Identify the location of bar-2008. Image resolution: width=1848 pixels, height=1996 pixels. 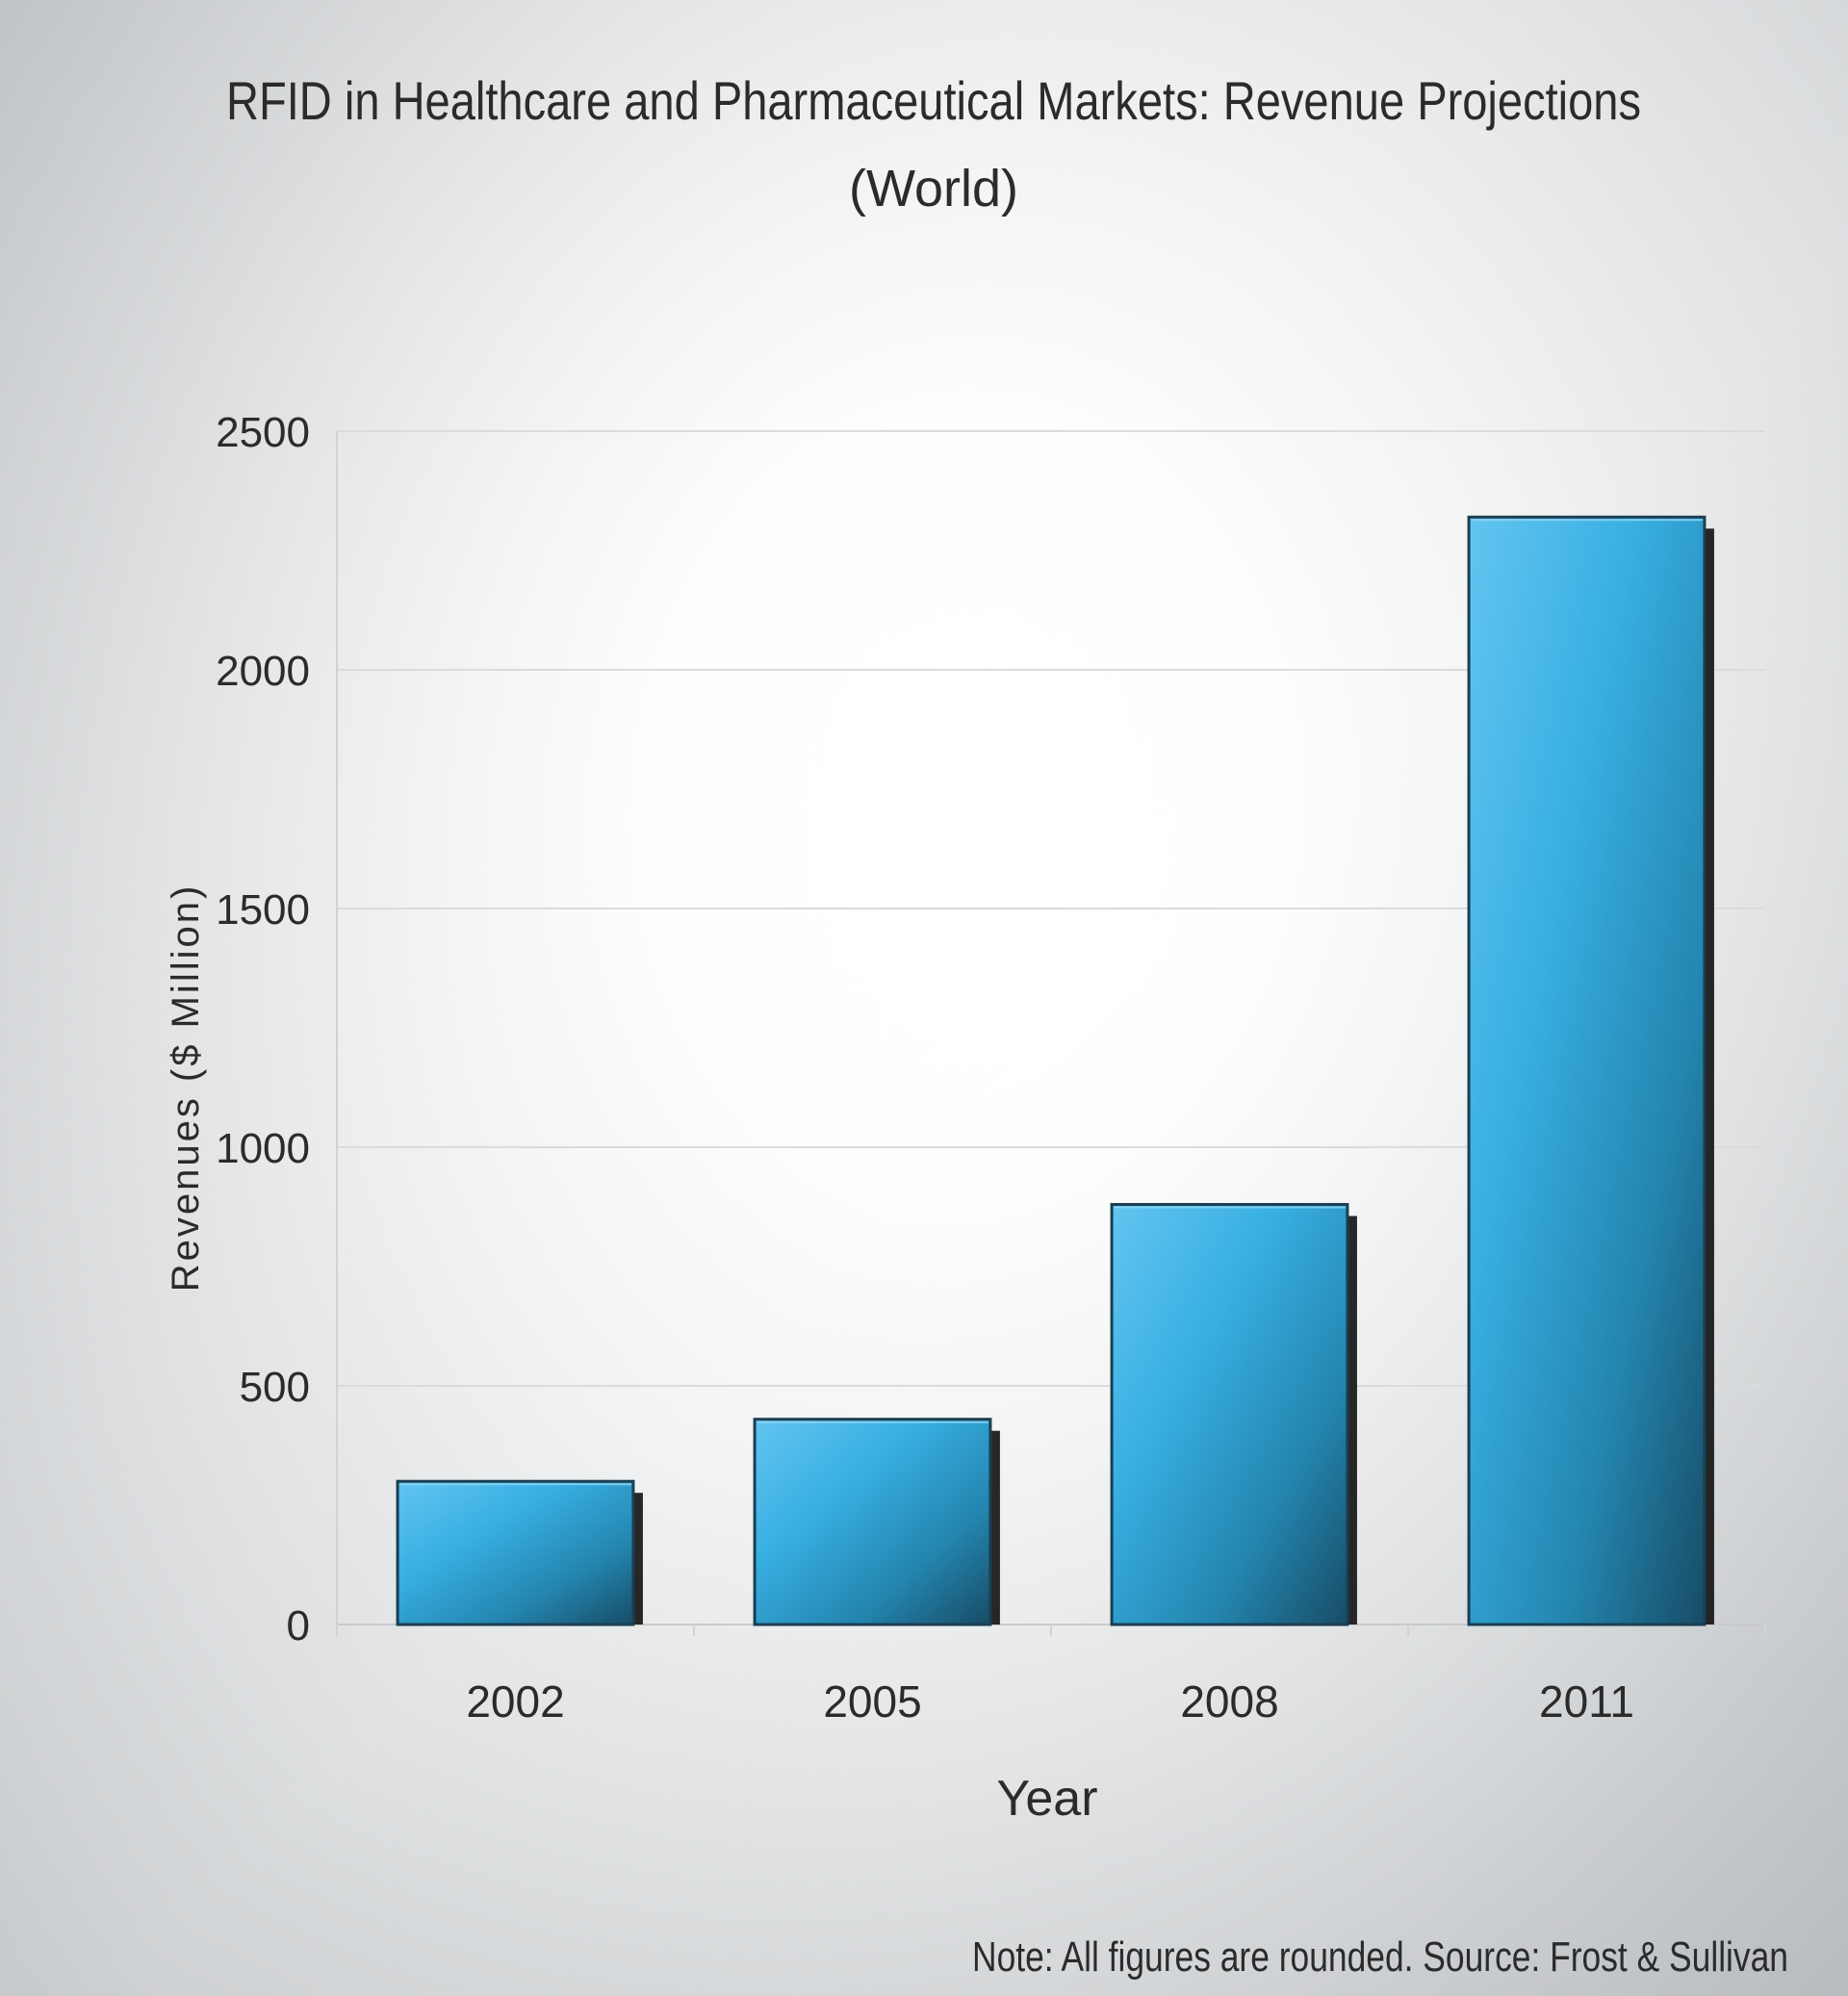
(1229, 1414).